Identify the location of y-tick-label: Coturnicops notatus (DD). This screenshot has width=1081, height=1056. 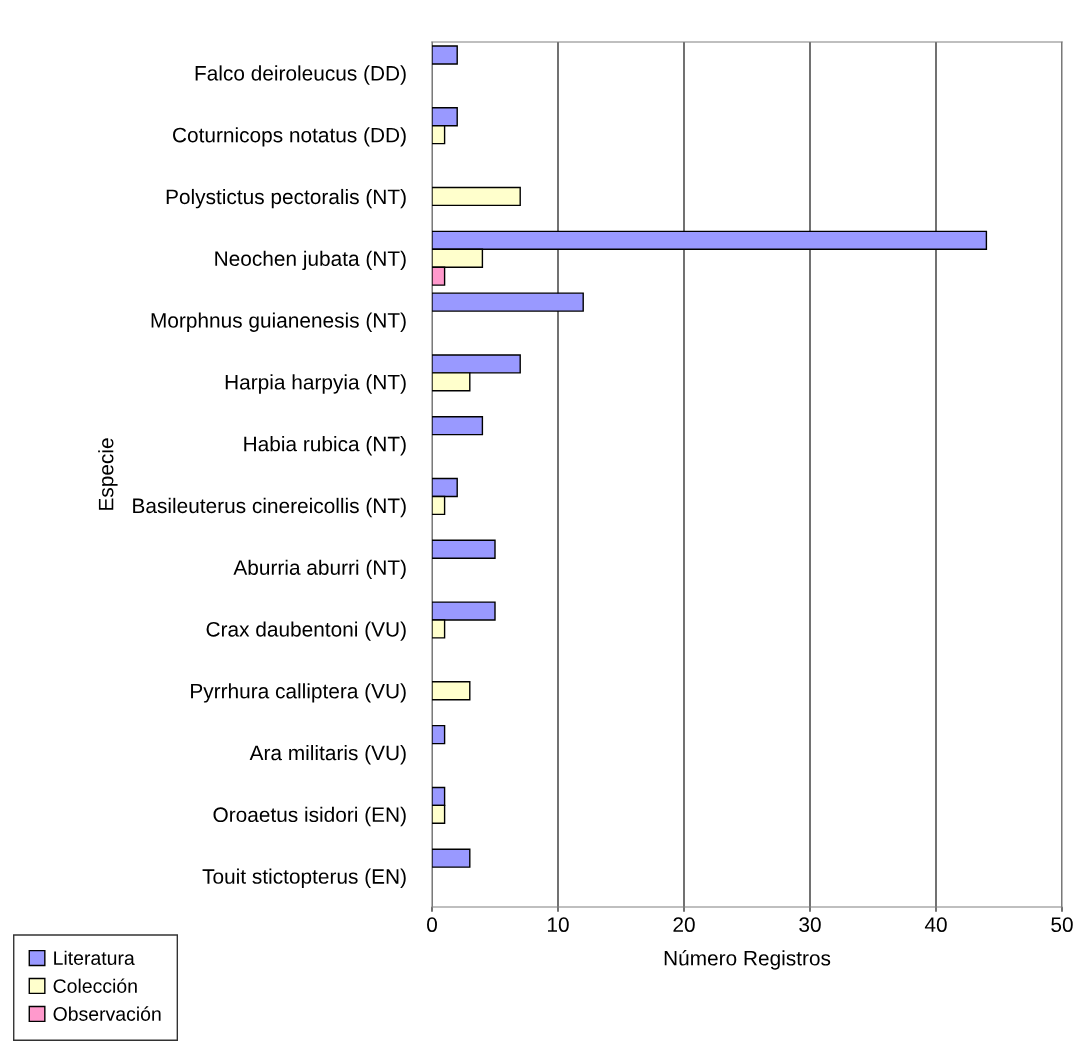
(289, 137).